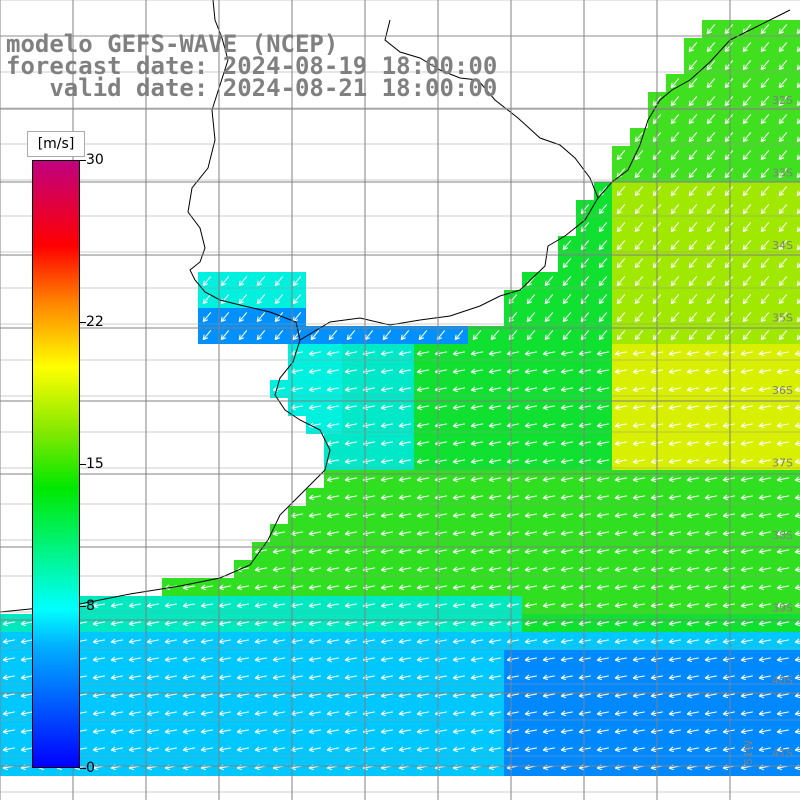 This screenshot has width=800, height=800. Describe the element at coordinates (782, 173) in the screenshot. I see `latitude-label: 33S` at that location.